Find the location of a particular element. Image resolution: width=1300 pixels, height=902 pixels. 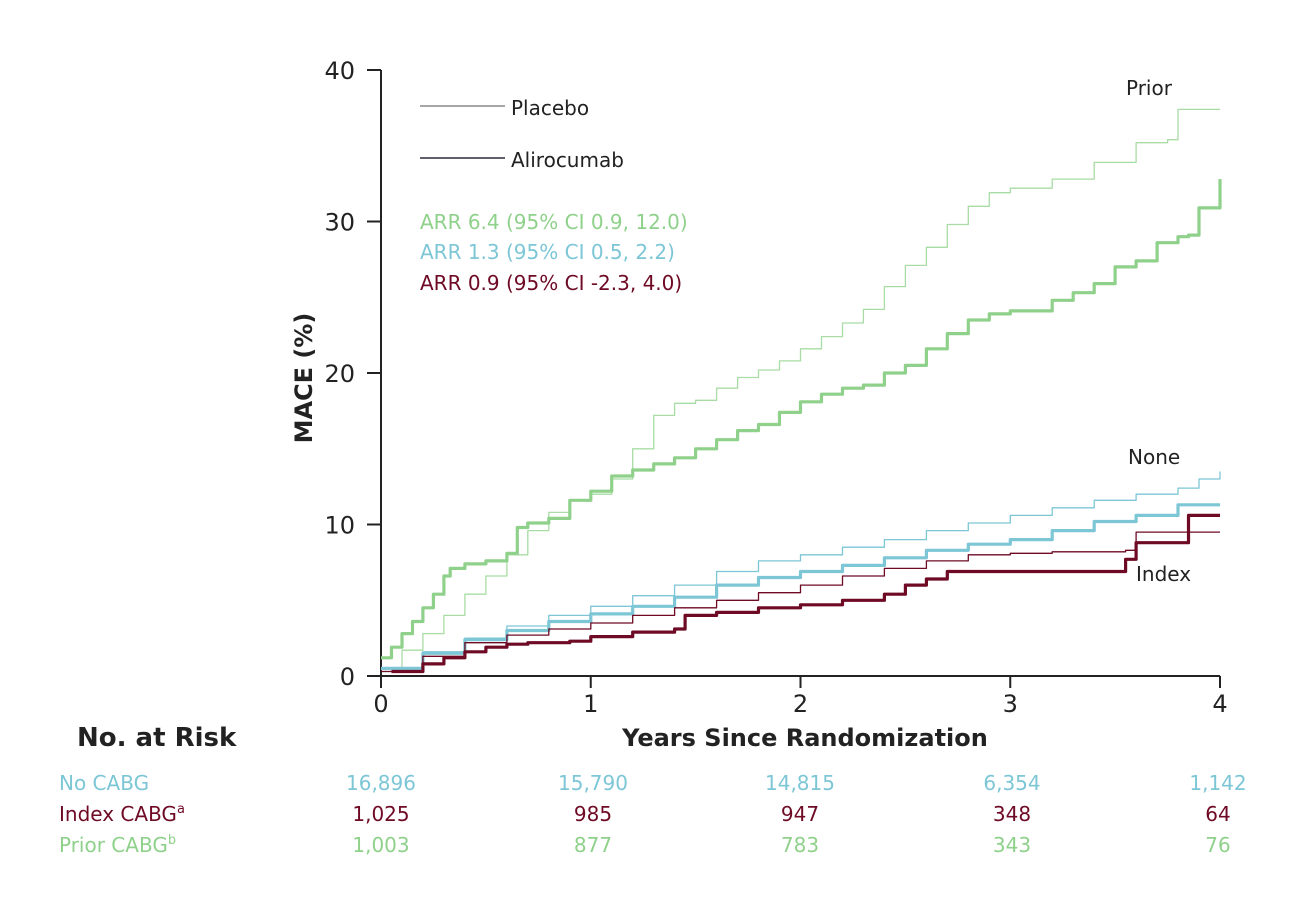

risk-row-footnote-mark: a is located at coordinates (181, 809).